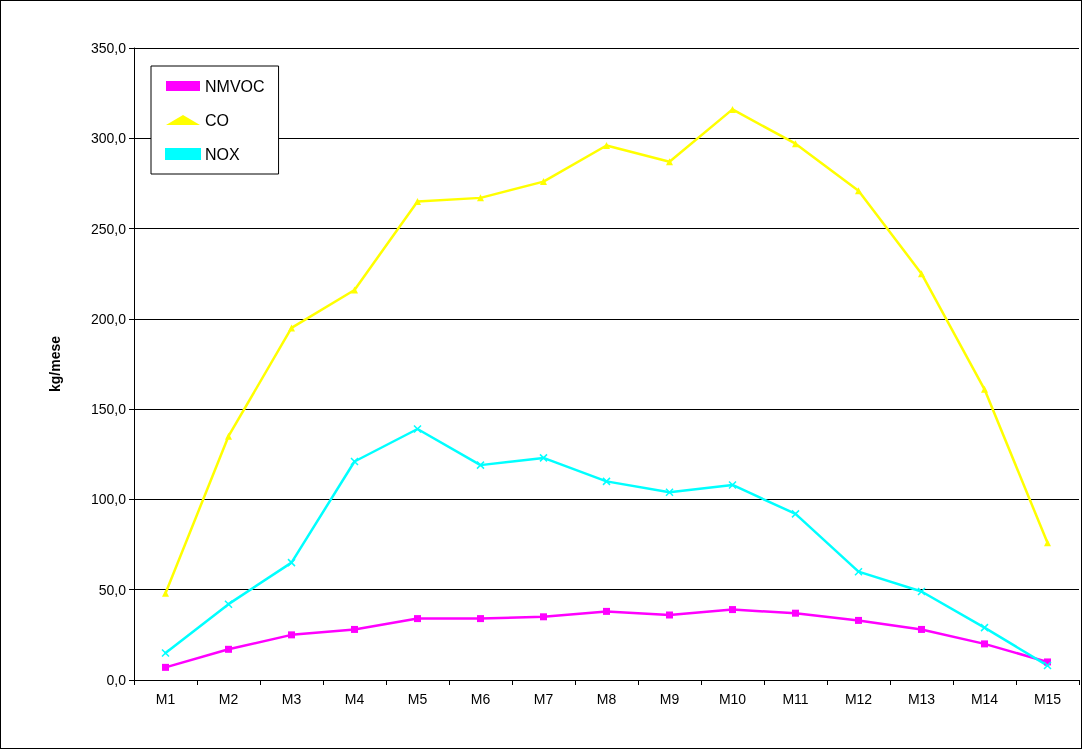  Describe the element at coordinates (116, 680) in the screenshot. I see `y-tick-label: 0,0` at that location.